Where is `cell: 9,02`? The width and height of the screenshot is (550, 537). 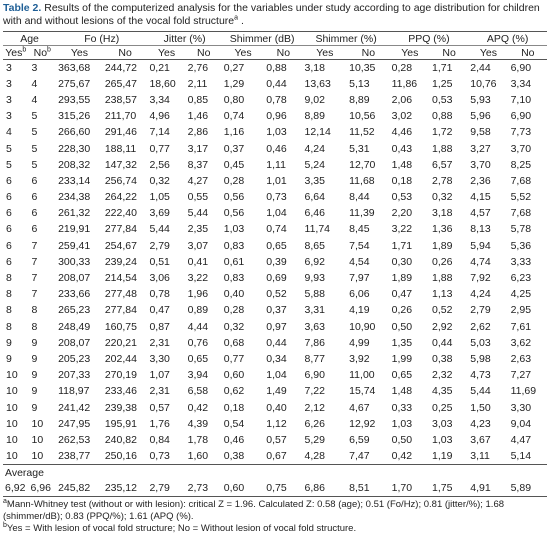
cell: 9,02 is located at coordinates (314, 99).